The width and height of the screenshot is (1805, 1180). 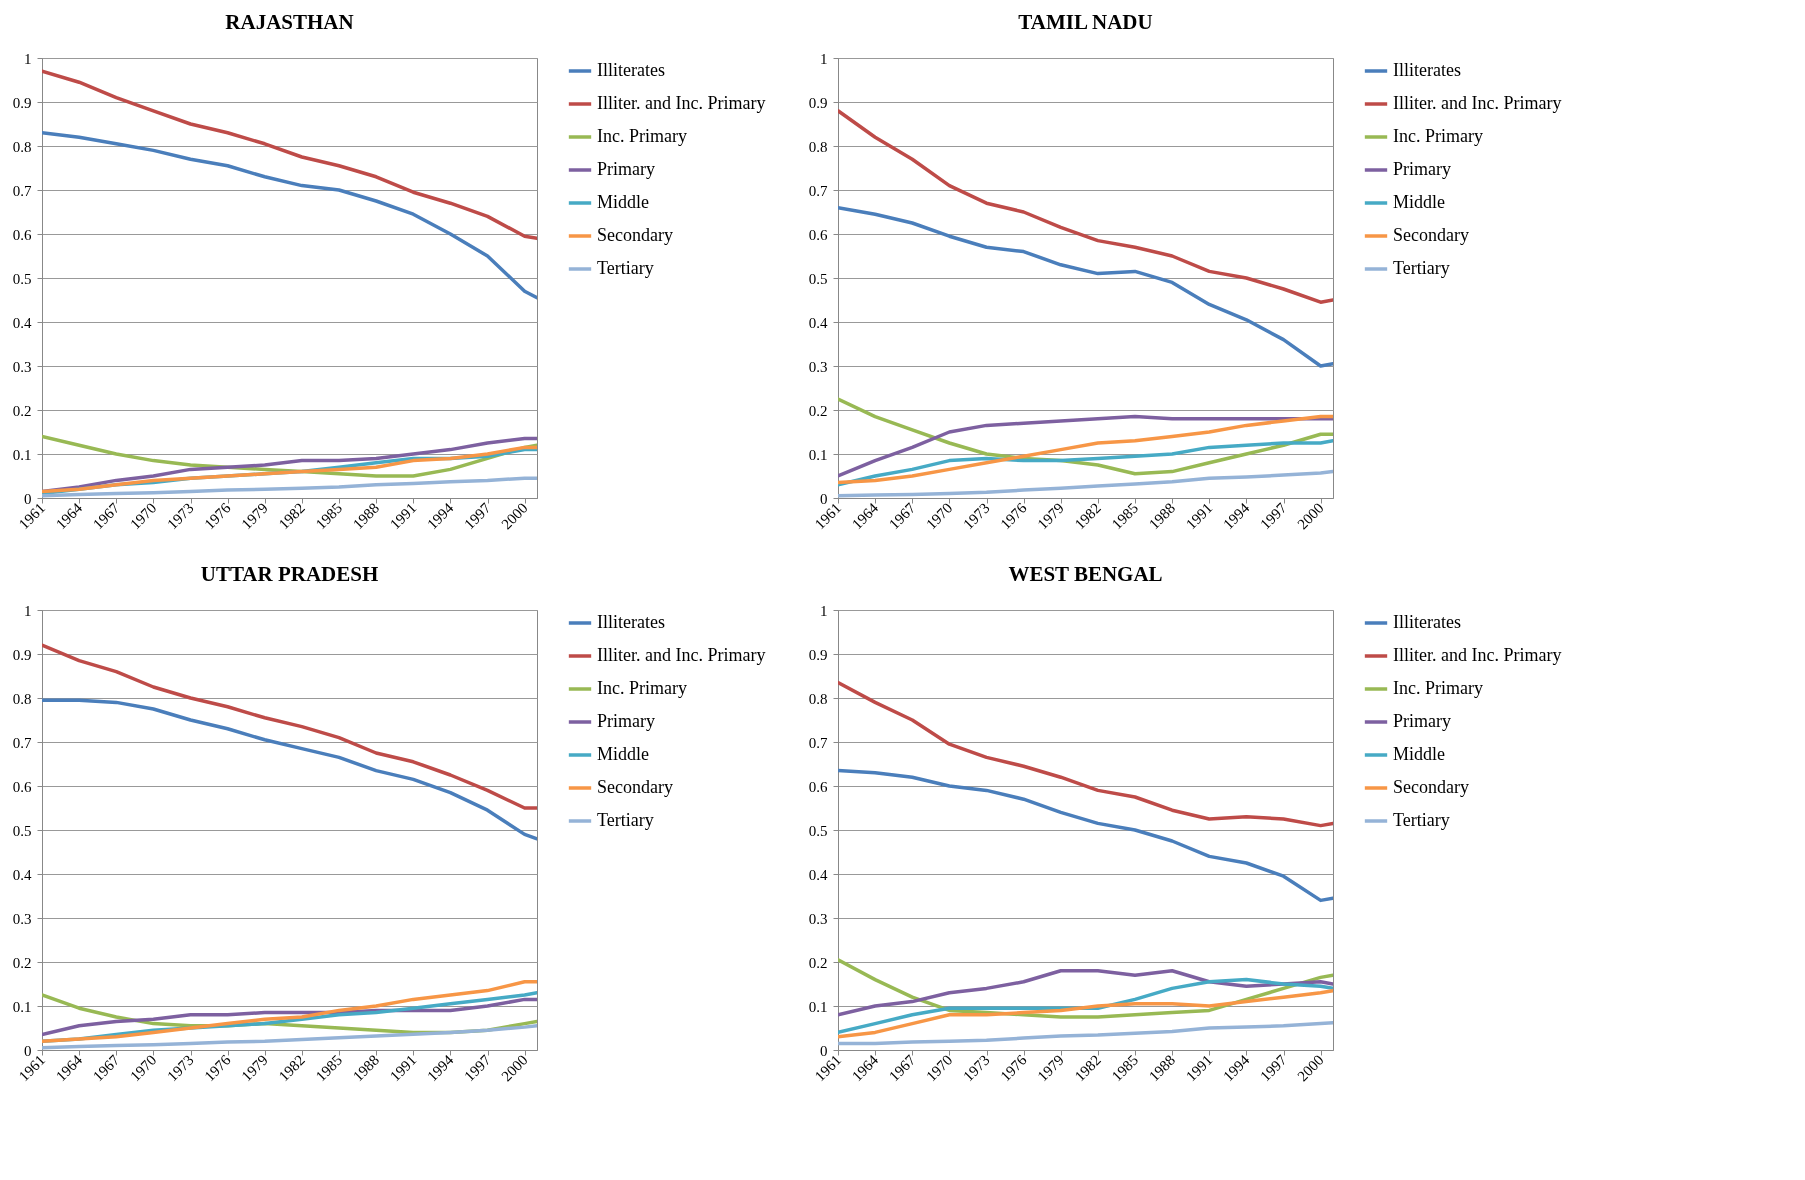 What do you see at coordinates (289, 22) in the screenshot?
I see `chart-title: RAJASTHAN` at bounding box center [289, 22].